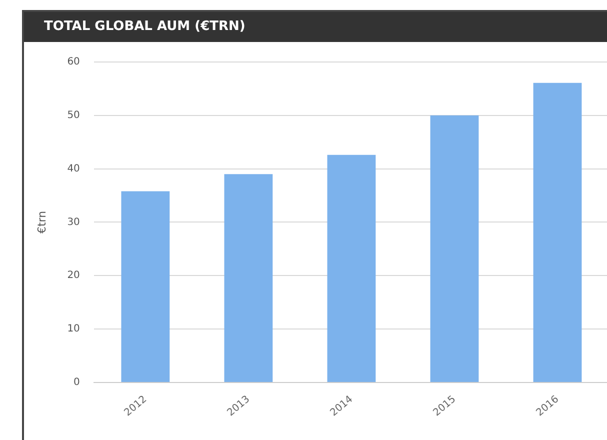 This screenshot has height=440, width=607. What do you see at coordinates (73, 62) in the screenshot?
I see `y-tick-label: 60` at bounding box center [73, 62].